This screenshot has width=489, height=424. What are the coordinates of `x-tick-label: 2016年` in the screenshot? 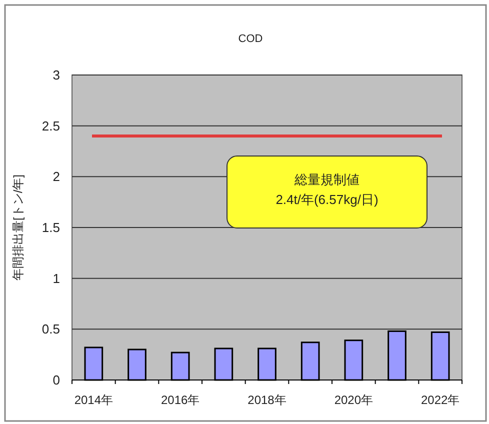 It's located at (180, 400).